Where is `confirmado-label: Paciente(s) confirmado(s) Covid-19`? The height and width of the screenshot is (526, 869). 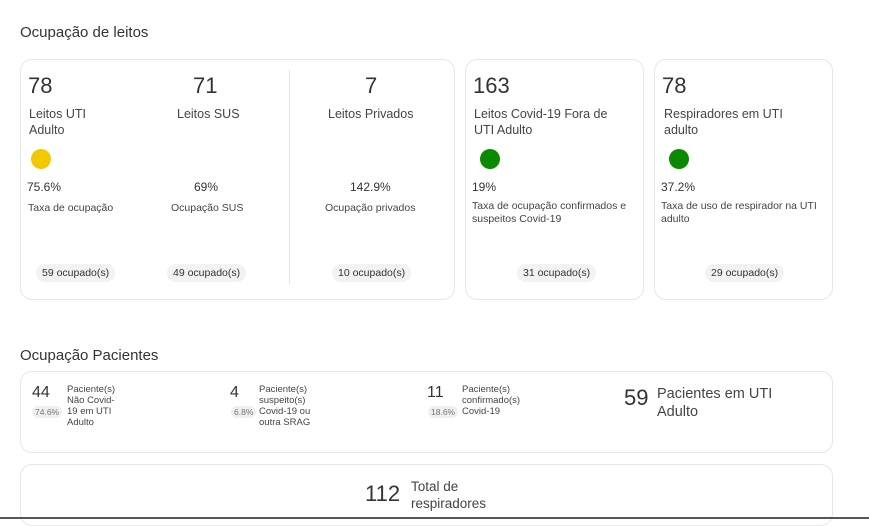 confirmado-label: Paciente(s) confirmado(s) Covid-19 is located at coordinates (491, 400).